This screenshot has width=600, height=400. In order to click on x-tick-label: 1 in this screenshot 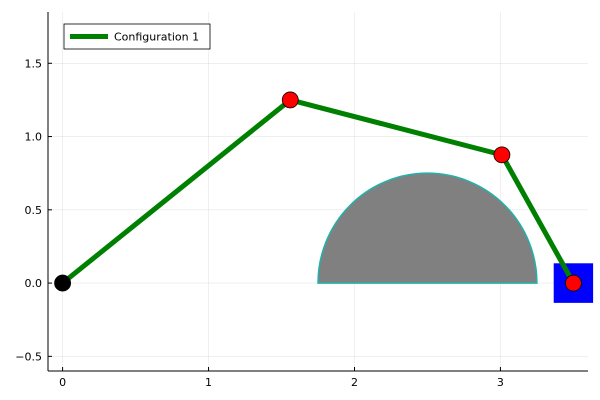, I will do `click(208, 382)`.